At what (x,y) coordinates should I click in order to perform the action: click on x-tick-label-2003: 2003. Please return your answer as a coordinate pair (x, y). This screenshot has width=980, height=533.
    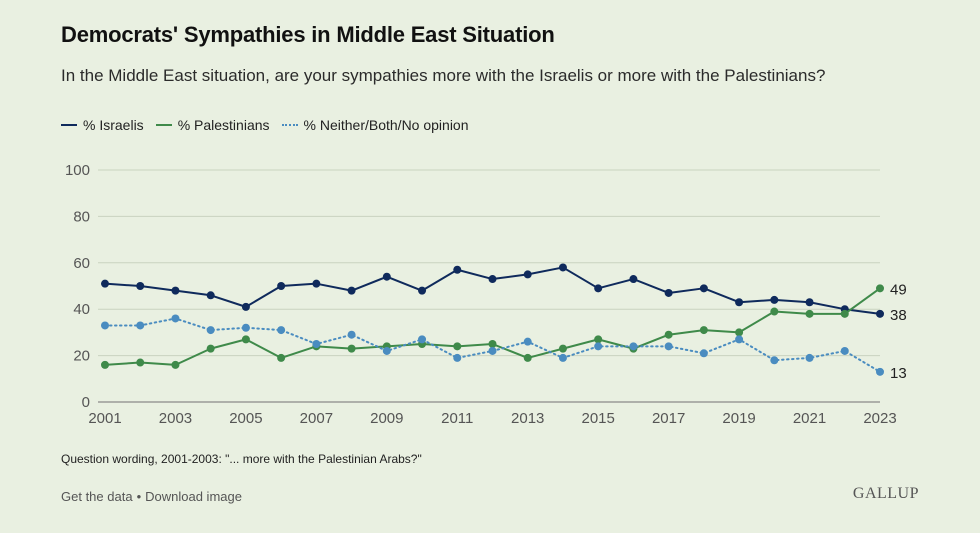
    Looking at the image, I should click on (175, 418).